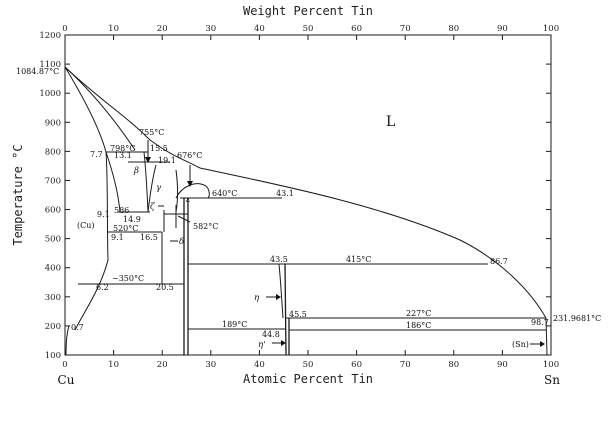 This screenshot has width=614, height=432. What do you see at coordinates (77, 327) in the screenshot?
I see `comp-label-0-7: 0.7` at bounding box center [77, 327].